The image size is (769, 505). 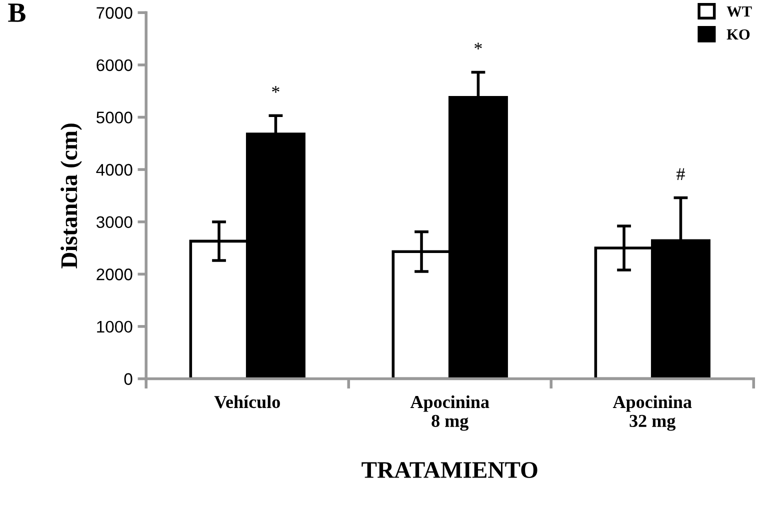 I want to click on y-tick-label: 5000, so click(x=114, y=118).